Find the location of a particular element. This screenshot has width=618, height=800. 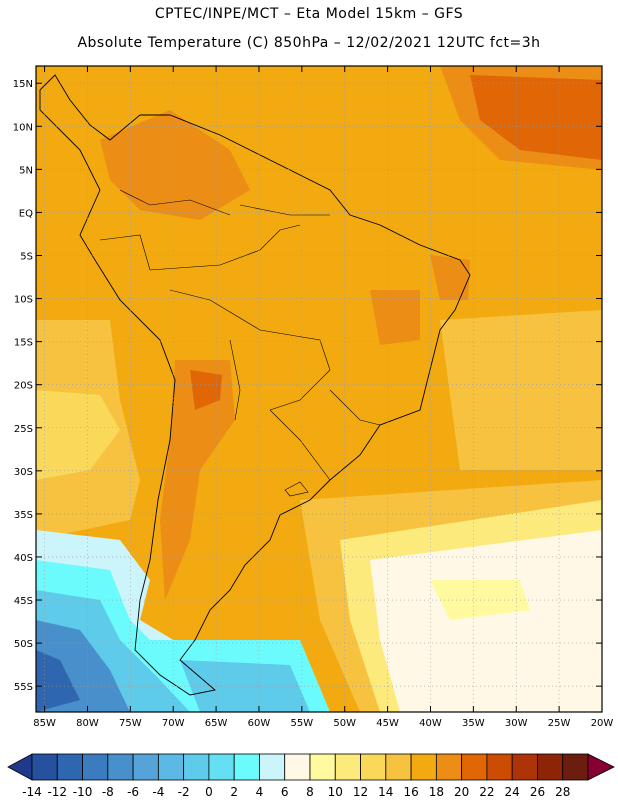

legend-label: 22 is located at coordinates (486, 792).